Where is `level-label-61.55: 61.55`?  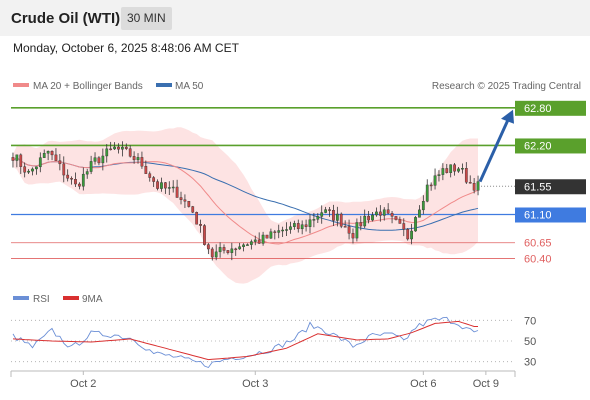
level-label-61.55: 61.55 is located at coordinates (538, 187).